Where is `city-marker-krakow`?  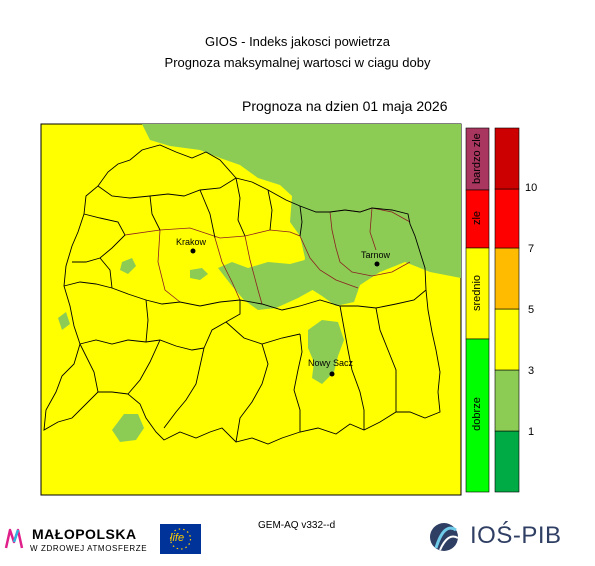
city-marker-krakow is located at coordinates (193, 251).